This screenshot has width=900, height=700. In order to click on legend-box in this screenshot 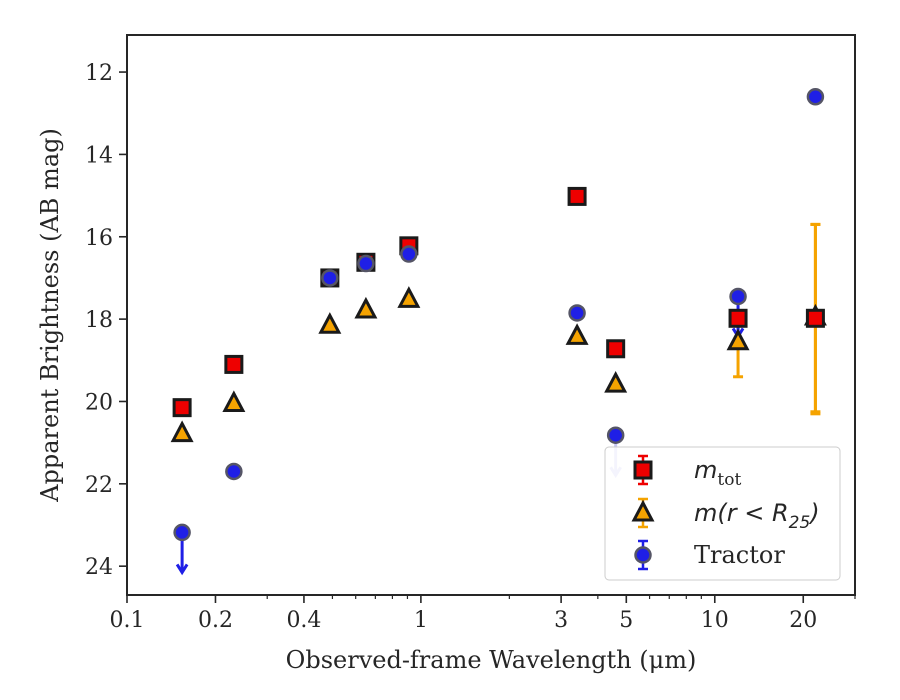, I will do `click(722, 513)`.